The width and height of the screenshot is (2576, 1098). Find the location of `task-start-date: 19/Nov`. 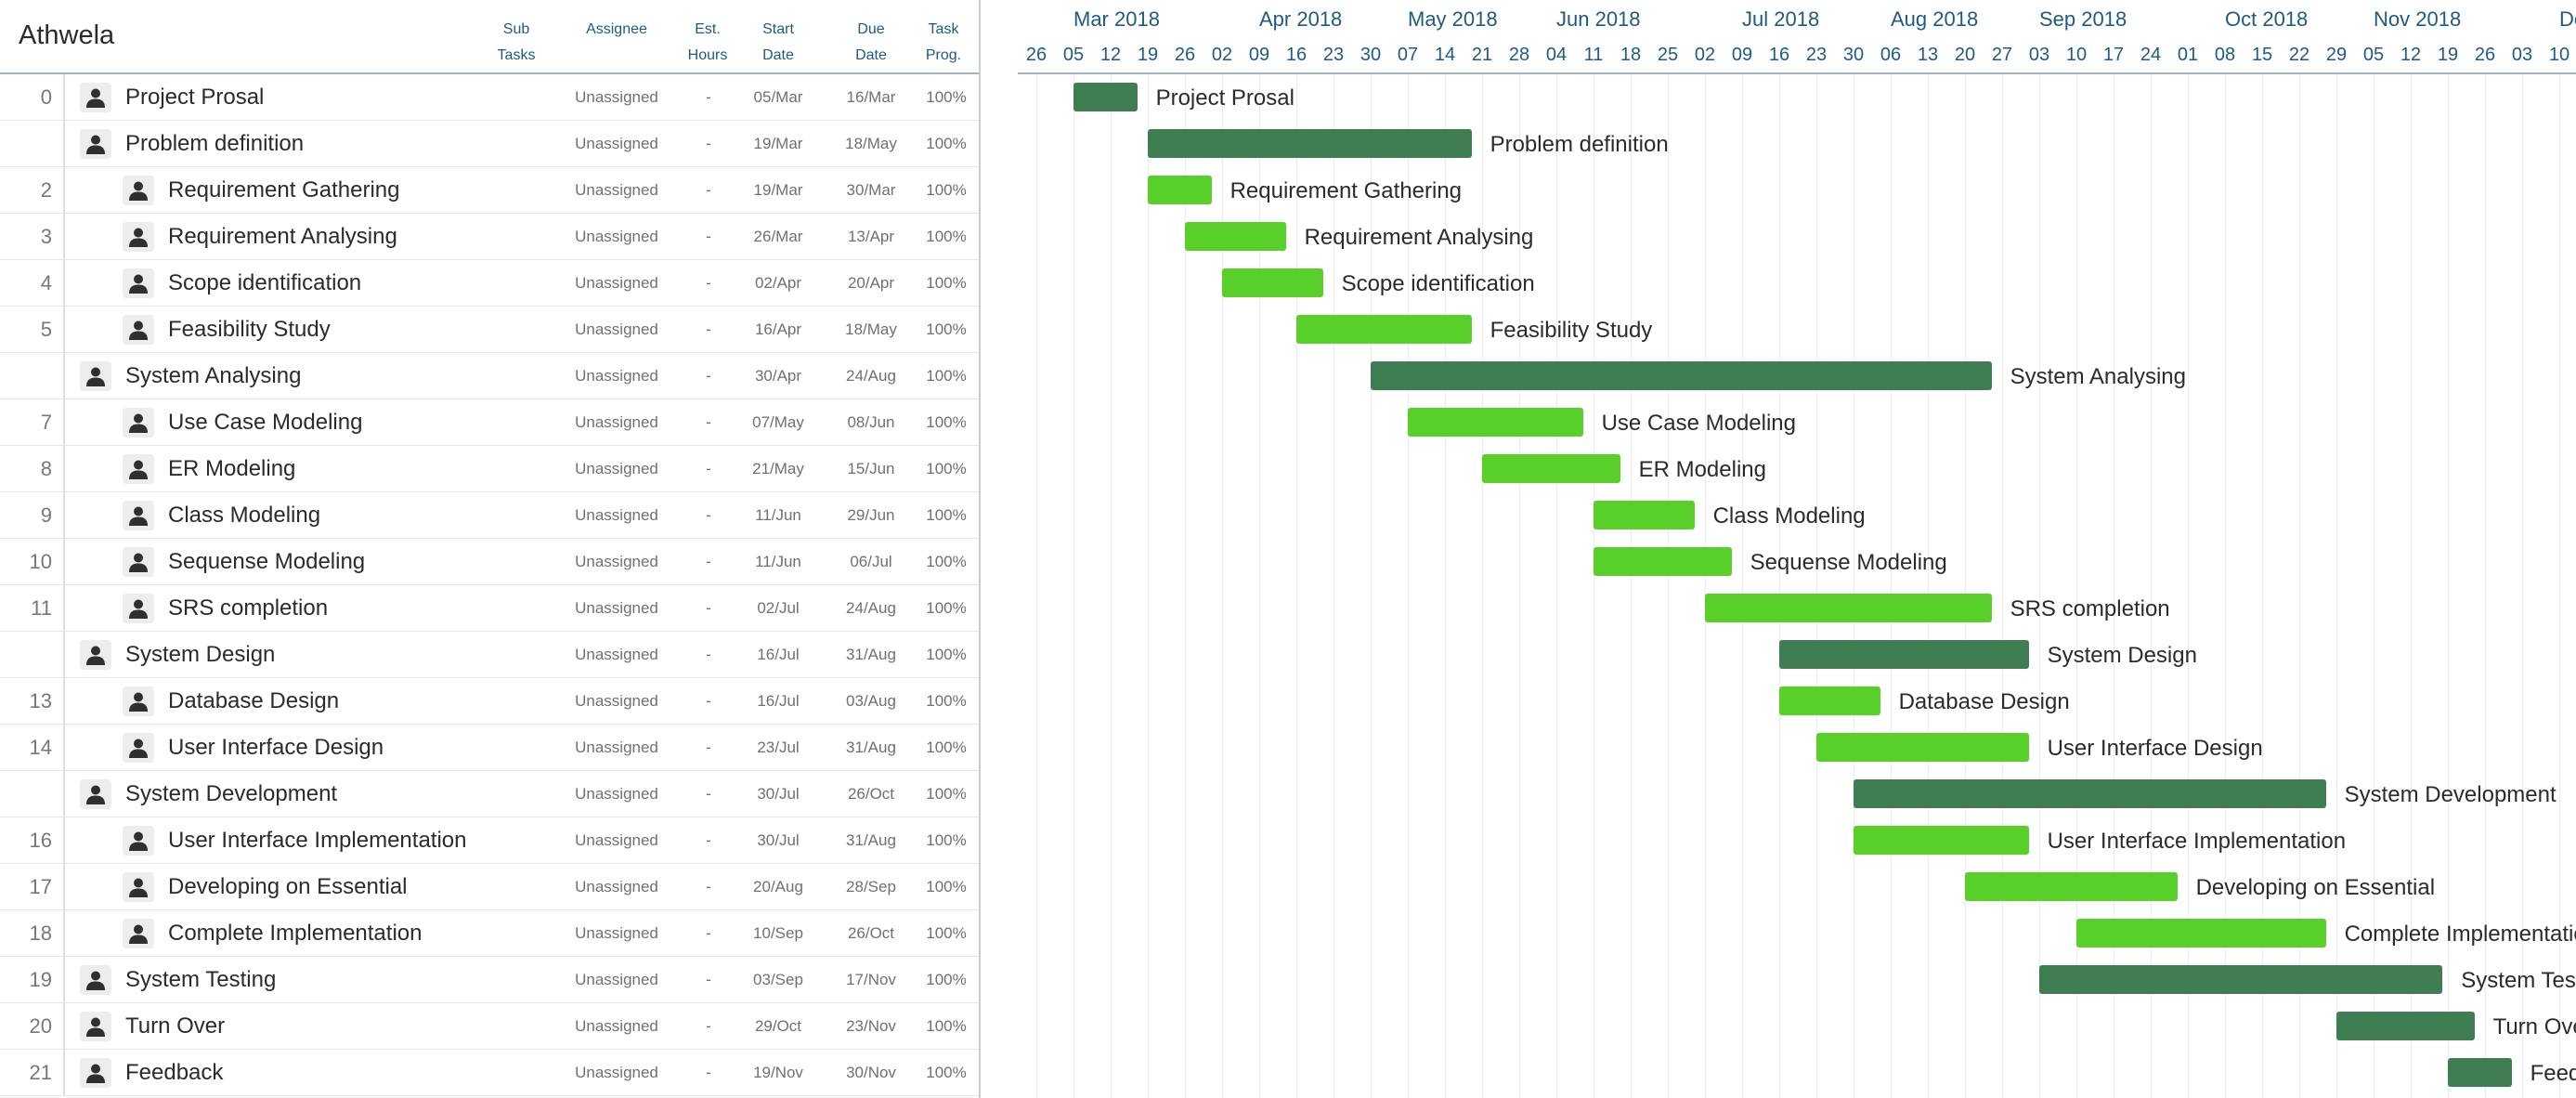

task-start-date: 19/Nov is located at coordinates (778, 1072).